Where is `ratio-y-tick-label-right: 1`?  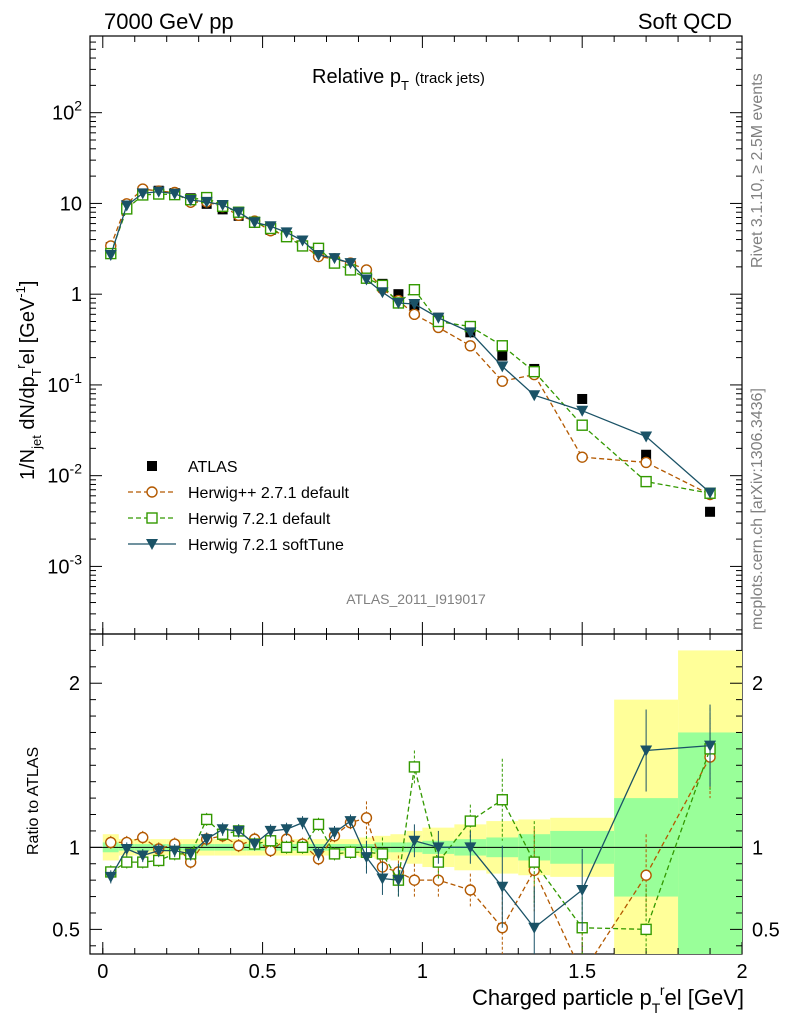
ratio-y-tick-label-right: 1 is located at coordinates (757, 848).